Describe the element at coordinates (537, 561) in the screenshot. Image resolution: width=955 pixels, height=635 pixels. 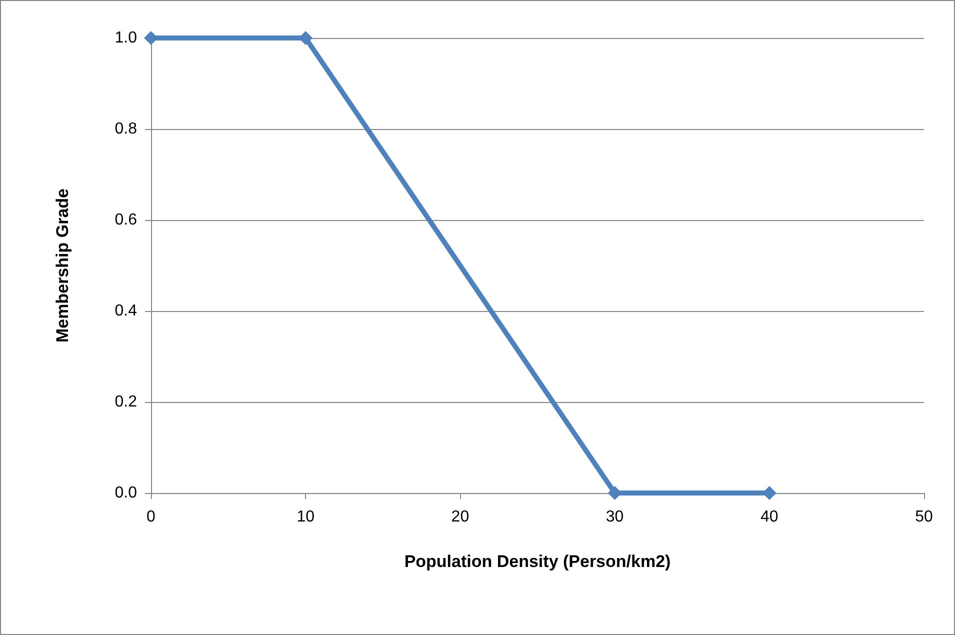
I see `x-axis-title: Population Density (Person/km2)` at that location.